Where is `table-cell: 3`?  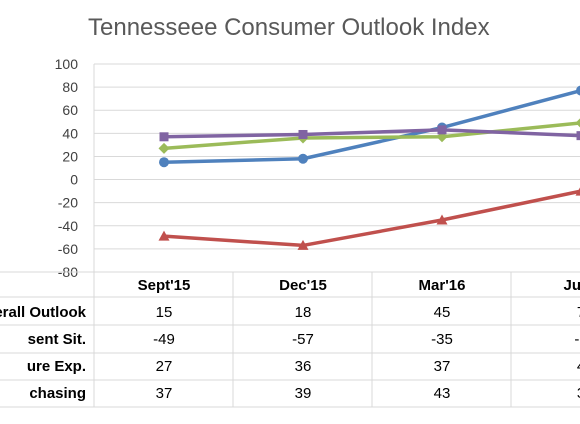
table-cell: 3 is located at coordinates (578, 393).